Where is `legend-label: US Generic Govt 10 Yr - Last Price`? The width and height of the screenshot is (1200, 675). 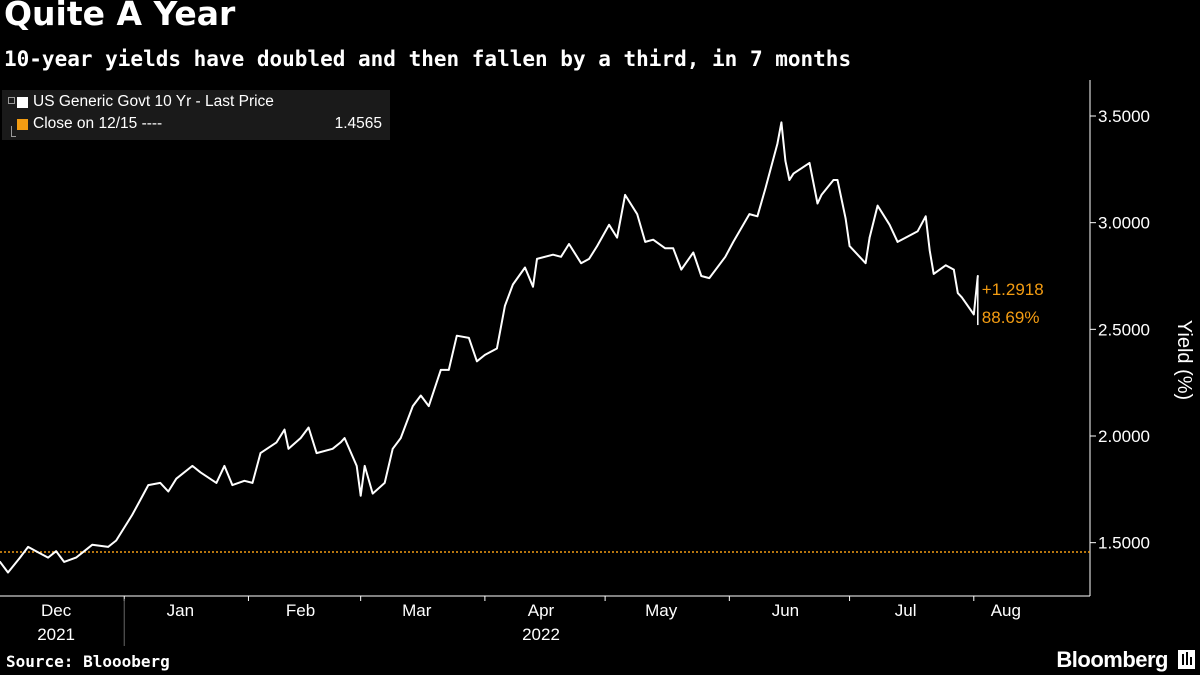 legend-label: US Generic Govt 10 Yr - Last Price is located at coordinates (153, 101).